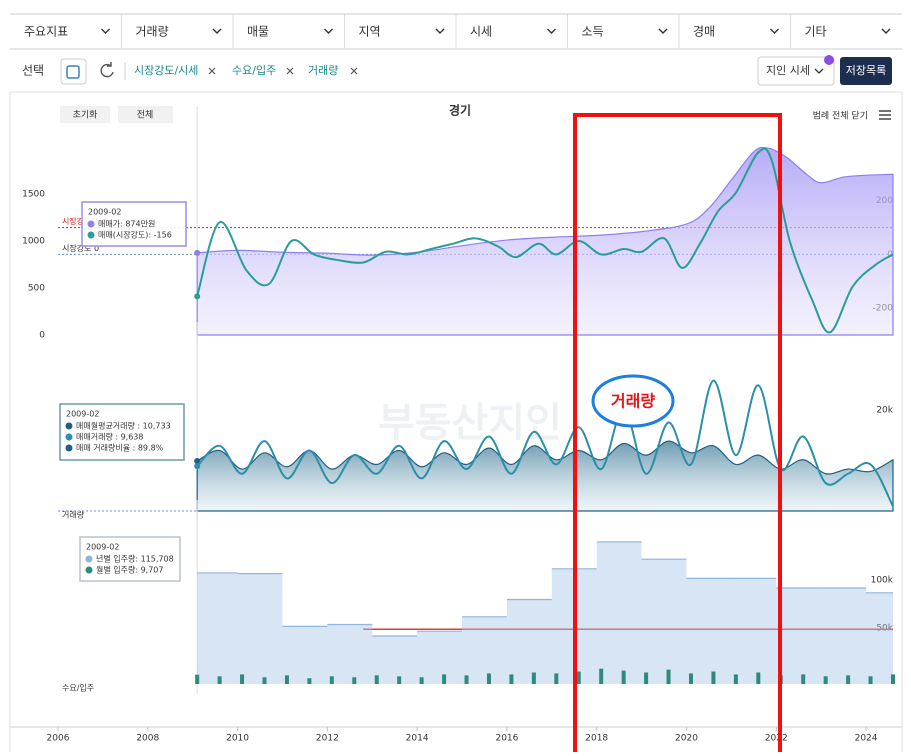 Image resolution: width=911 pixels, height=756 pixels. I want to click on legend-toggle-label: 범례 전체 닫기, so click(840, 116).